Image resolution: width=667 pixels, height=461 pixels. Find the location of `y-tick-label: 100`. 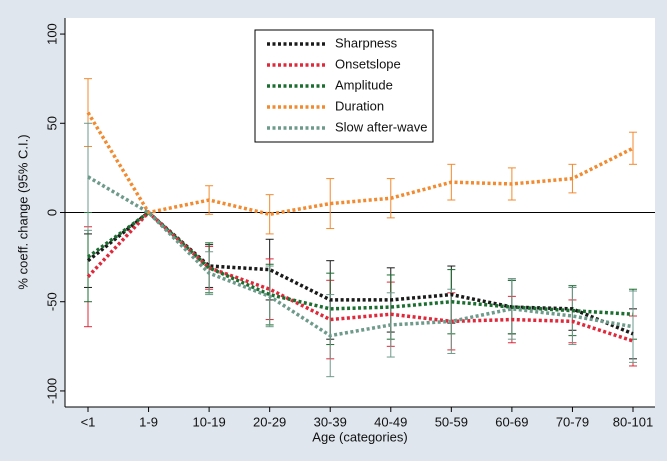

y-tick-label: 100 is located at coordinates (51, 34).